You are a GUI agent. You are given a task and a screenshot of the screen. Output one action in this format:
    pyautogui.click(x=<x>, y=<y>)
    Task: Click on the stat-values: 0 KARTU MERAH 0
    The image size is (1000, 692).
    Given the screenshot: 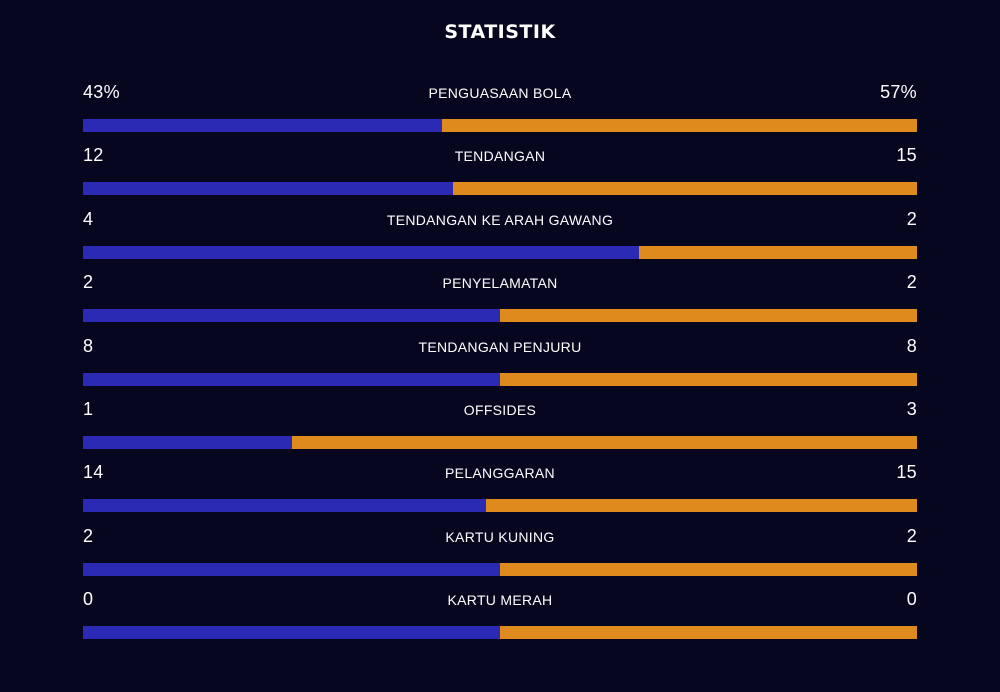 What is the action you would take?
    pyautogui.click(x=500, y=605)
    